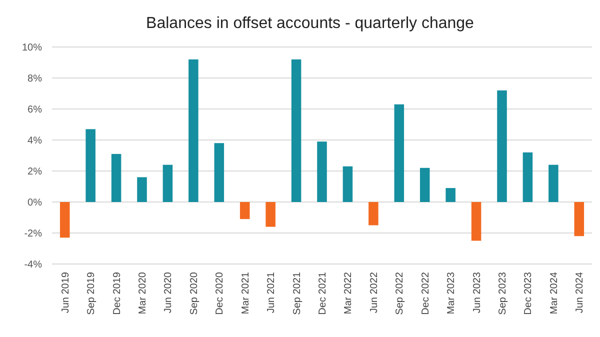 This screenshot has height=337, width=600. Describe the element at coordinates (580, 293) in the screenshot. I see `x-tick-label: Jun 2024` at that location.